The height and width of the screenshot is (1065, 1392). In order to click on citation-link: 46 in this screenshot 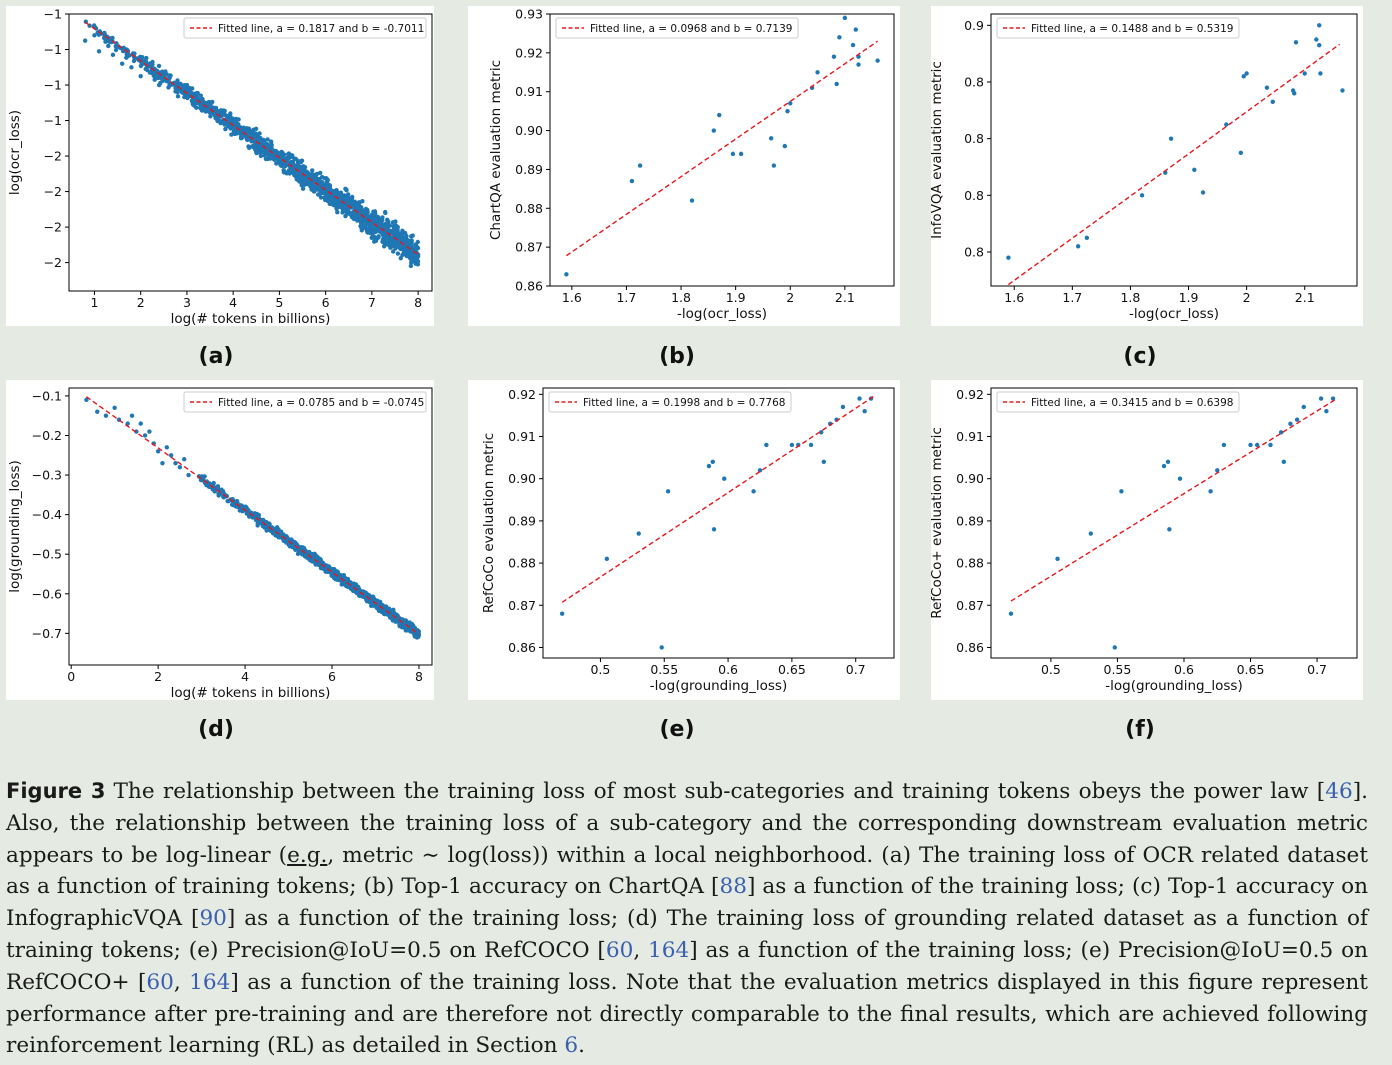, I will do `click(1339, 791)`.